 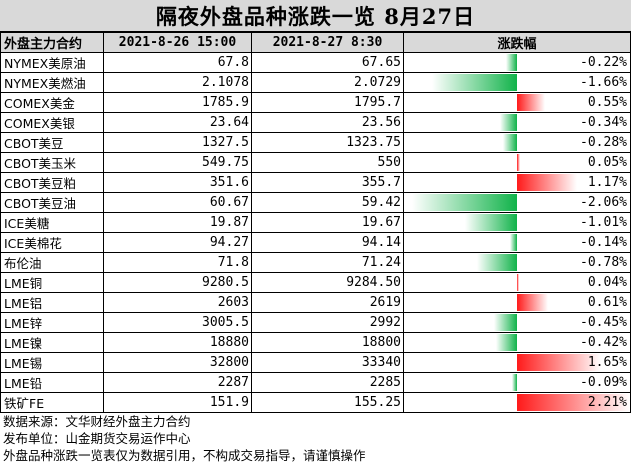 I want to click on prev-price: 19.87, so click(x=177, y=222).